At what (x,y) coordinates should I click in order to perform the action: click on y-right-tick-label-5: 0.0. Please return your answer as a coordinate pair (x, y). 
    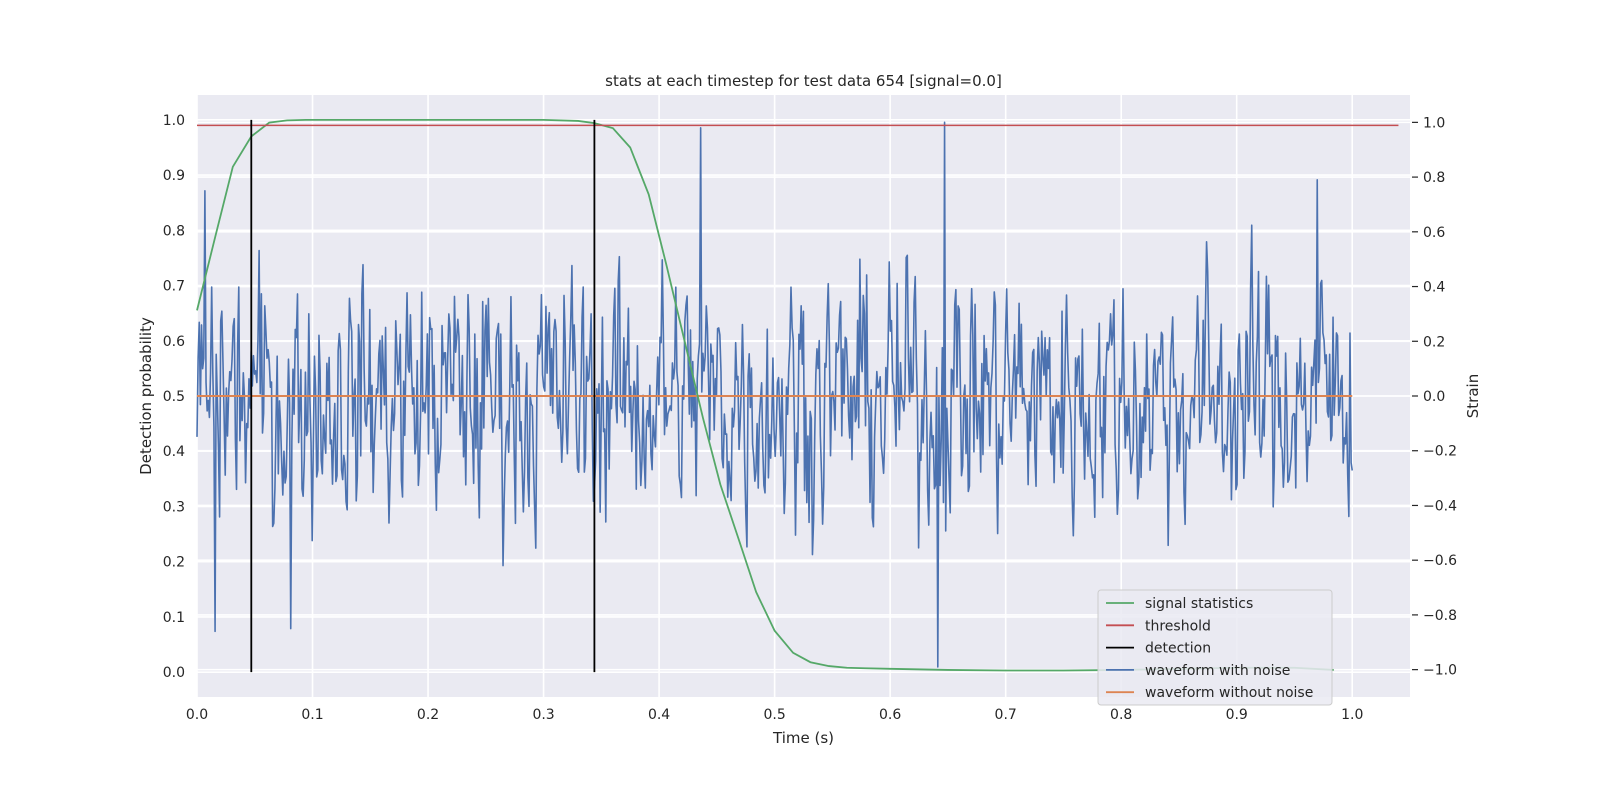
    Looking at the image, I should click on (1434, 397).